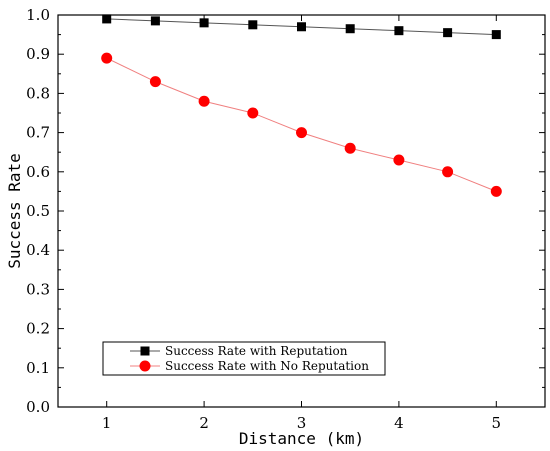 The image size is (550, 451). What do you see at coordinates (399, 423) in the screenshot?
I see `x-tick-label: 4` at bounding box center [399, 423].